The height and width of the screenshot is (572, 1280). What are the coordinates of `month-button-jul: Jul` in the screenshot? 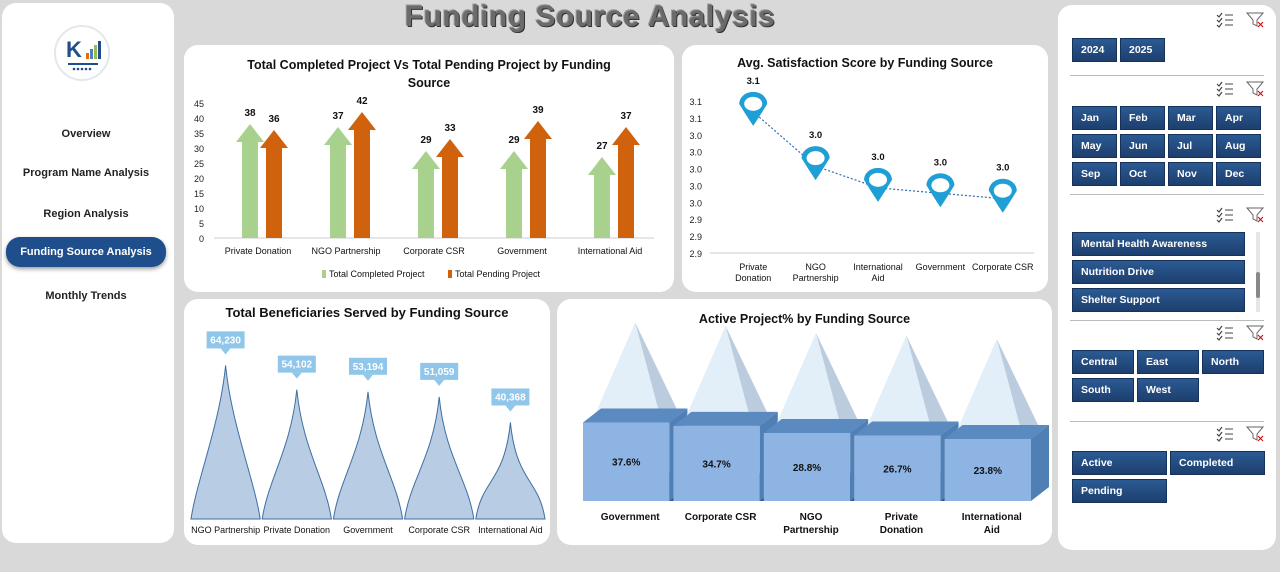 It's located at (1190, 146).